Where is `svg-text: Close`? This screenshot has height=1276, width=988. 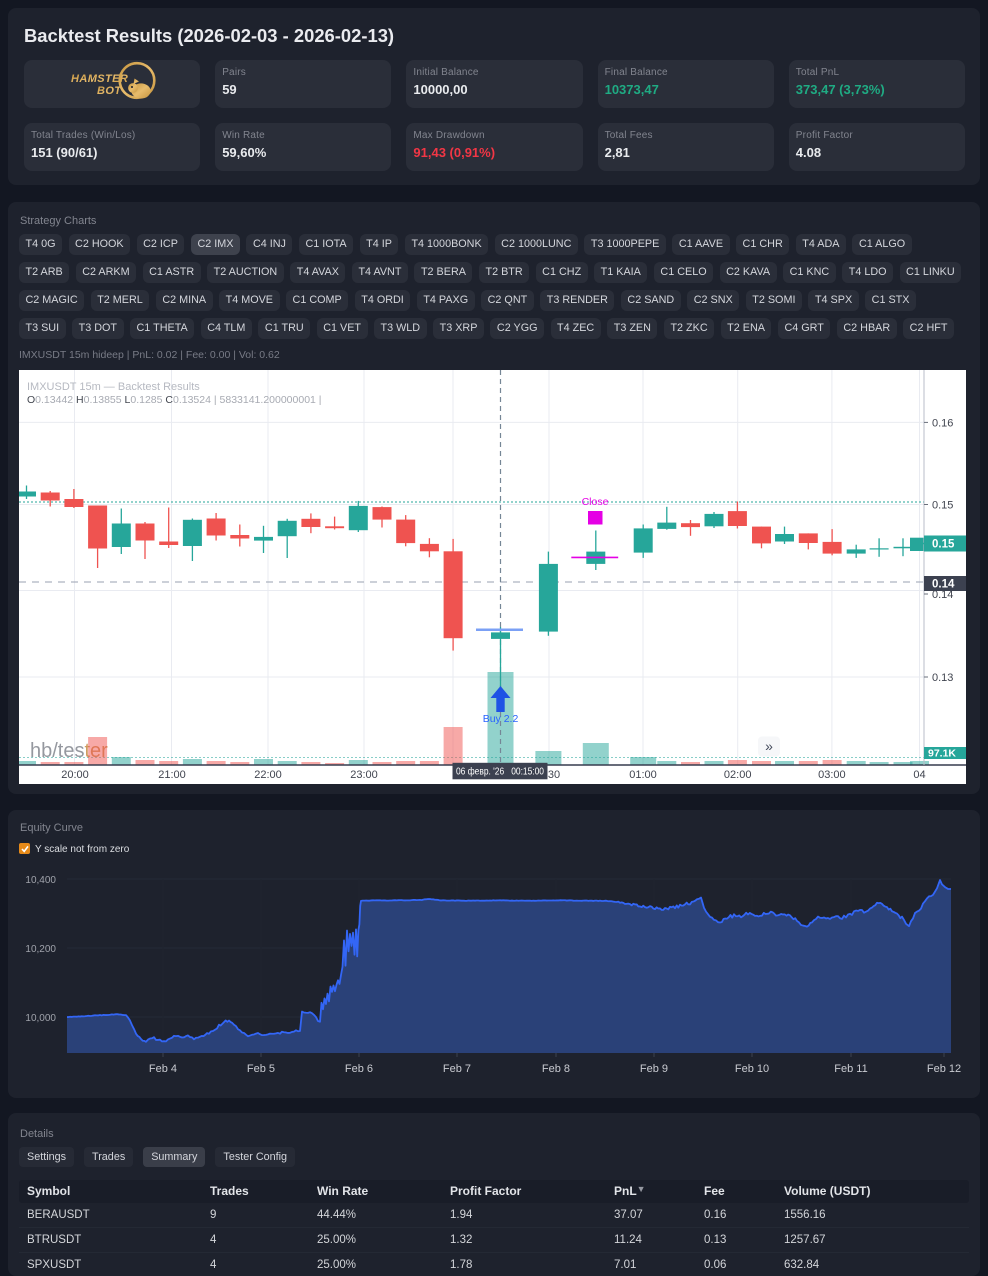 svg-text: Close is located at coordinates (595, 502).